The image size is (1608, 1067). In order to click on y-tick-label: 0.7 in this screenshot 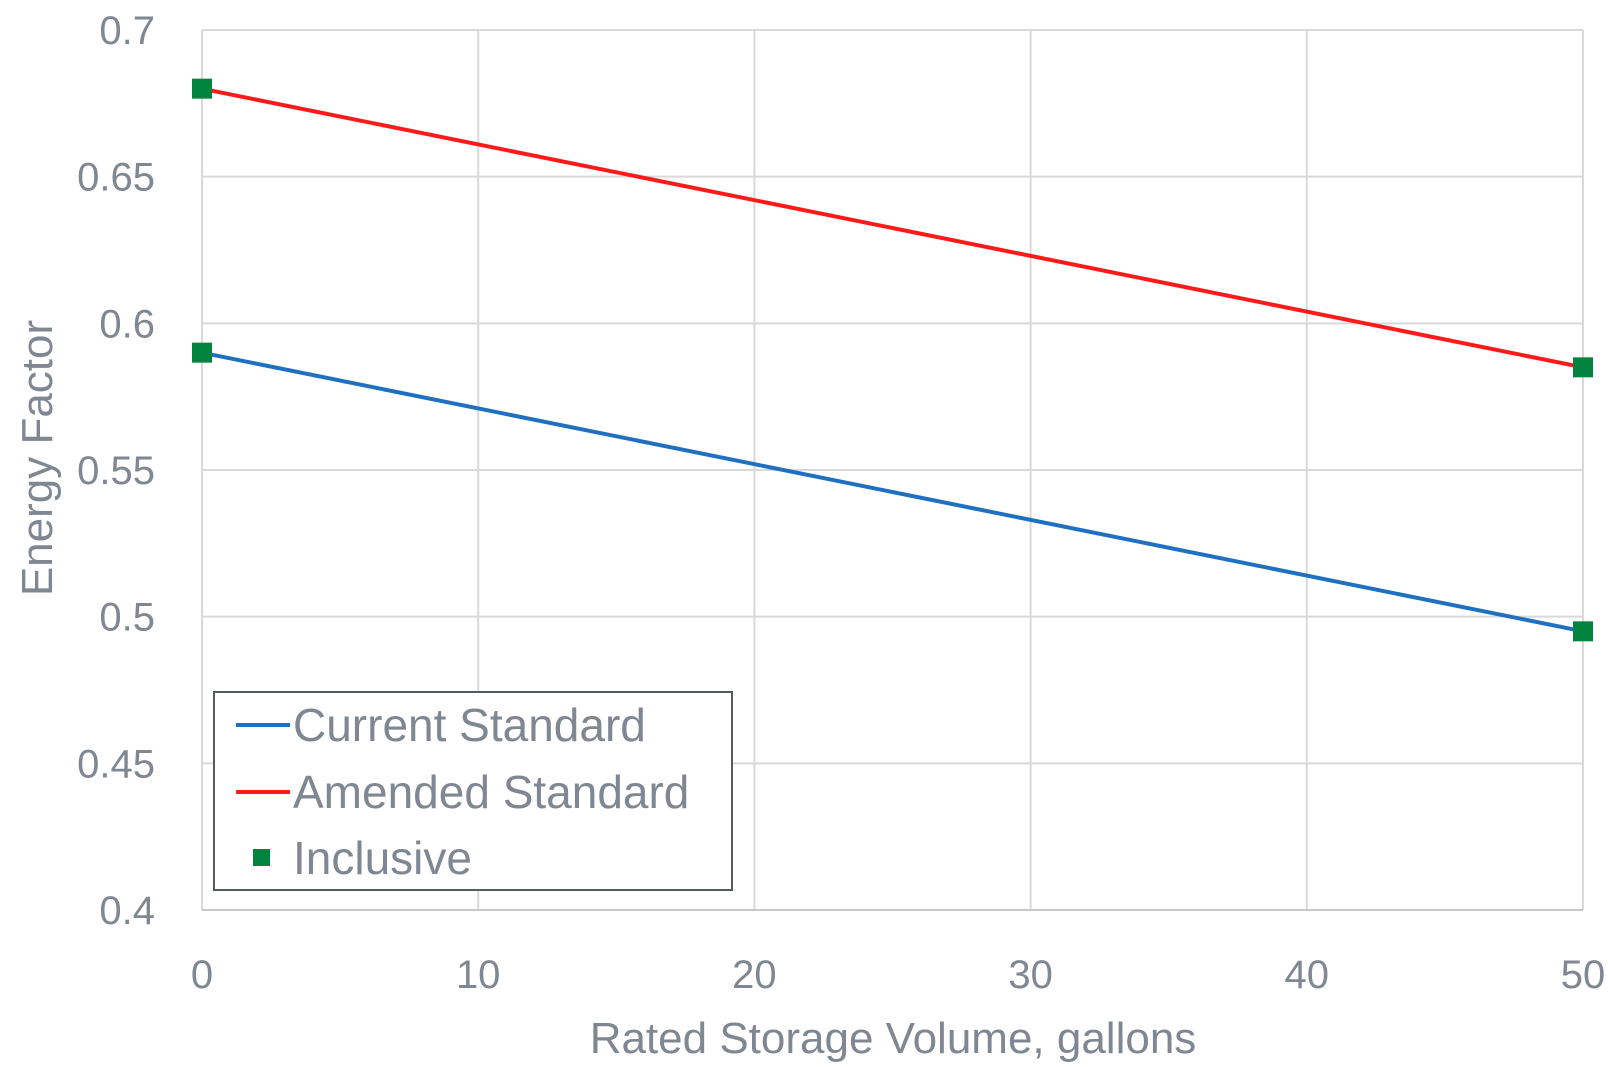, I will do `click(127, 31)`.